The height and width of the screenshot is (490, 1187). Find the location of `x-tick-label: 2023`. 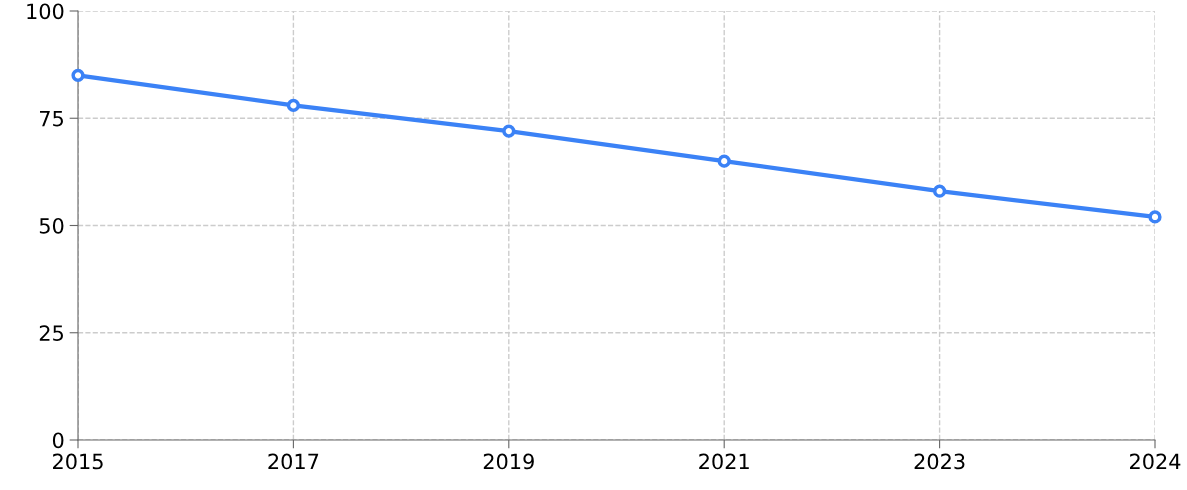

x-tick-label: 2023 is located at coordinates (939, 461).